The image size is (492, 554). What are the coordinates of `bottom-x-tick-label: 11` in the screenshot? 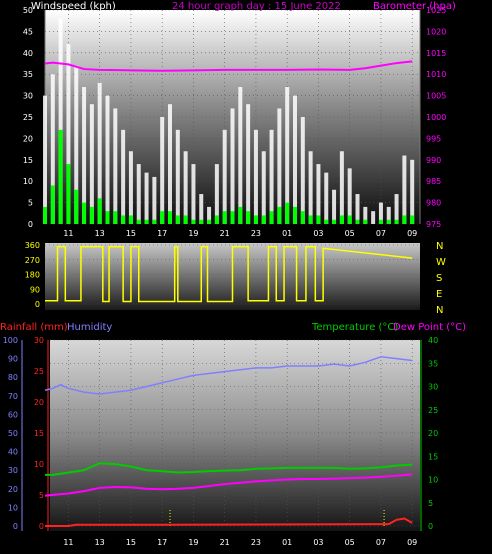 It's located at (68, 542).